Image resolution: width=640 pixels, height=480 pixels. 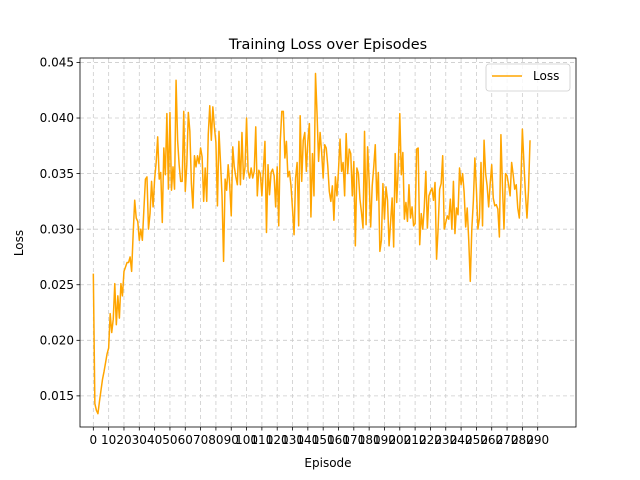 What do you see at coordinates (57, 396) in the screenshot?
I see `y-tick-label: 0.015` at bounding box center [57, 396].